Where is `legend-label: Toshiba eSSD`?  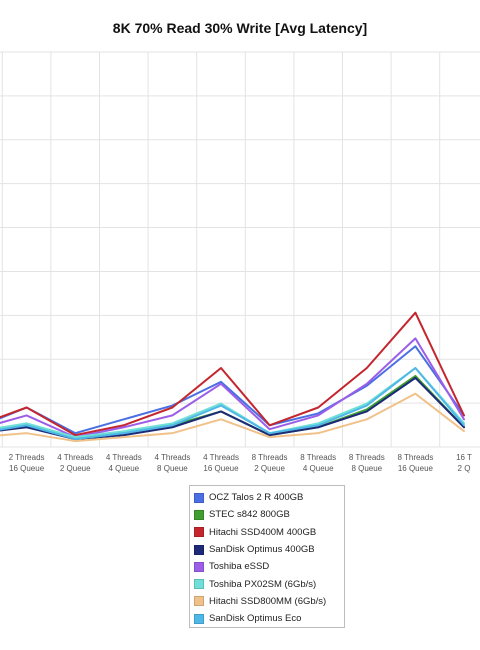 legend-label: Toshiba eSSD is located at coordinates (239, 567).